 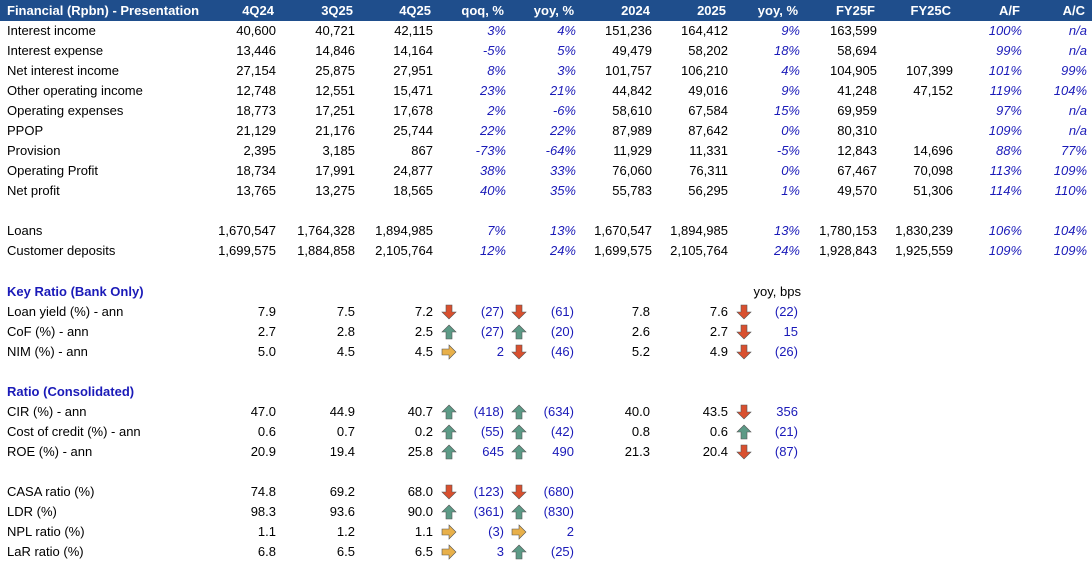 What do you see at coordinates (711, 10) in the screenshot?
I see `header-col-2025: 2025` at bounding box center [711, 10].